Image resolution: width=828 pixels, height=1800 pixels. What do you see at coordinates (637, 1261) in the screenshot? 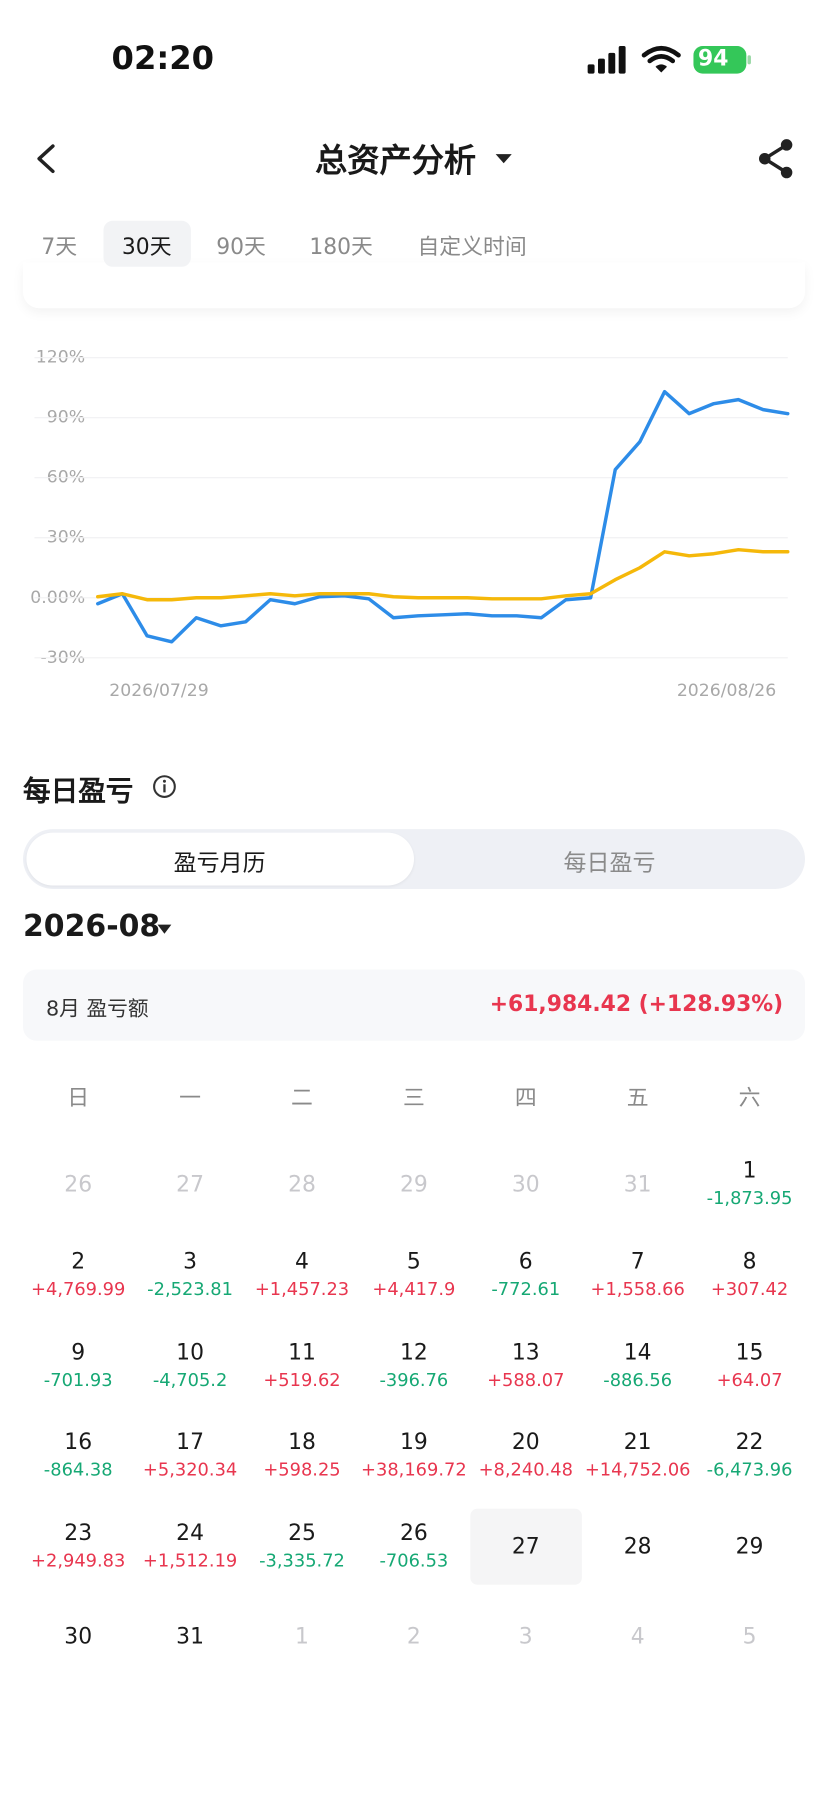
I see `calendar-day: 7` at bounding box center [637, 1261].